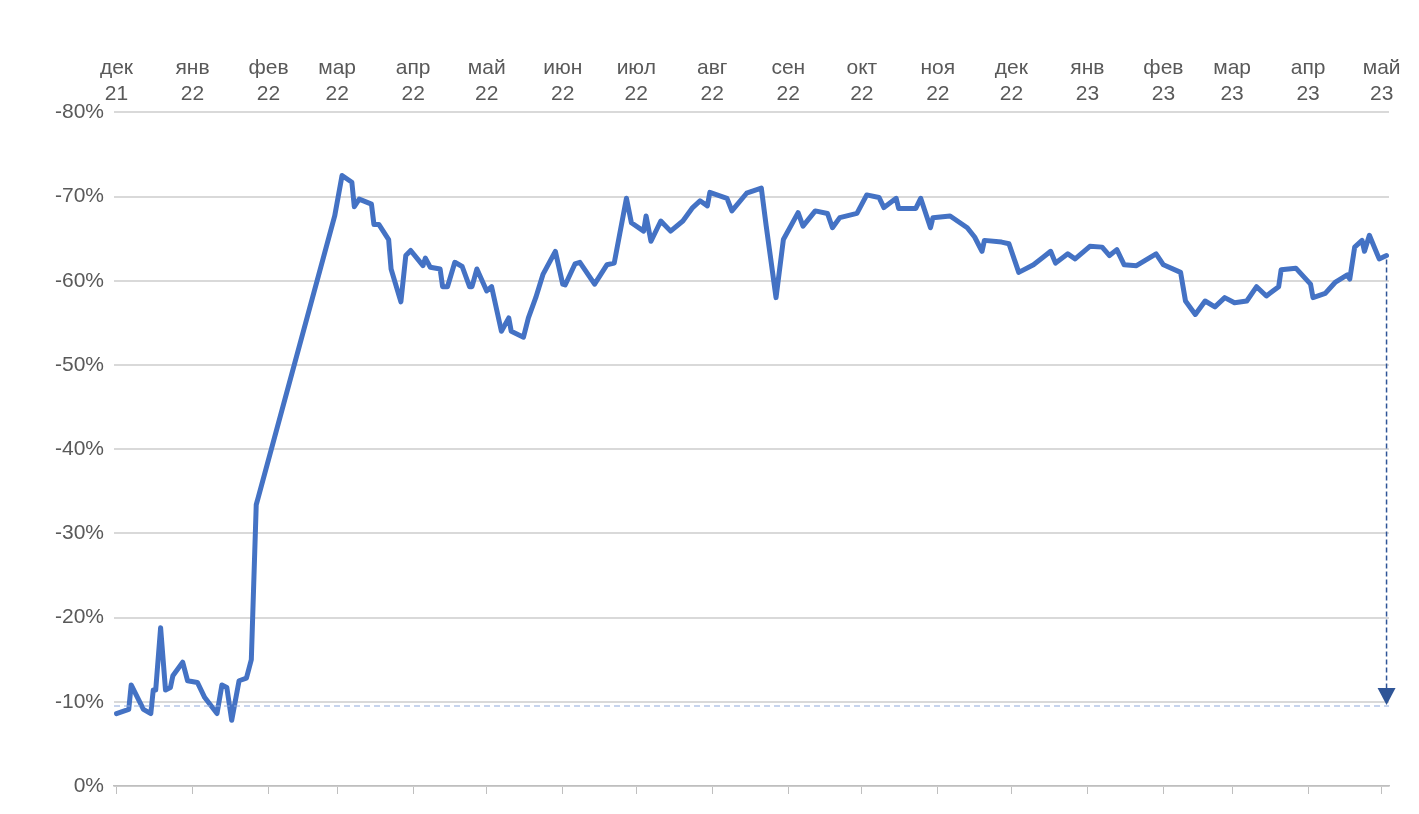 Image resolution: width=1419 pixels, height=814 pixels. I want to click on x-tick-label: апр 23, so click(1308, 79).